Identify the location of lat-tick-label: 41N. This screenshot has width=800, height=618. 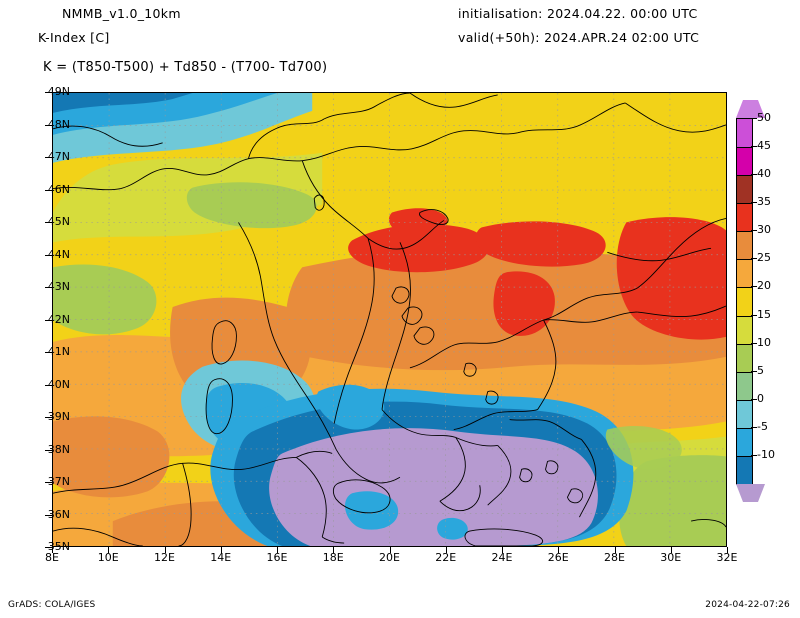
(58, 351).